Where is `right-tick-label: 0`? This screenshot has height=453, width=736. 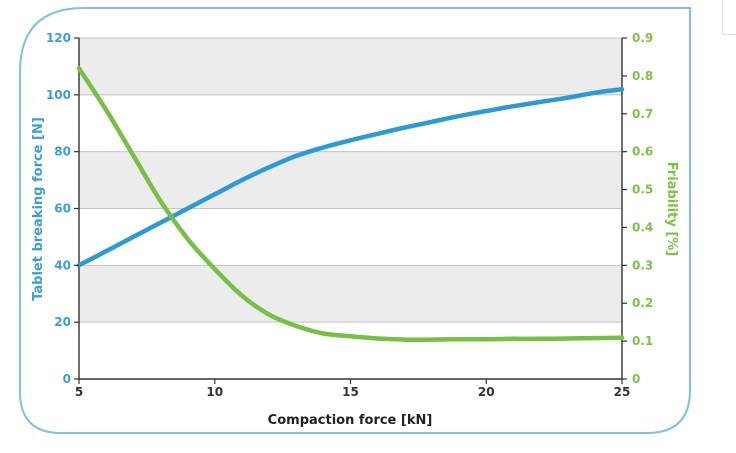 right-tick-label: 0 is located at coordinates (636, 379).